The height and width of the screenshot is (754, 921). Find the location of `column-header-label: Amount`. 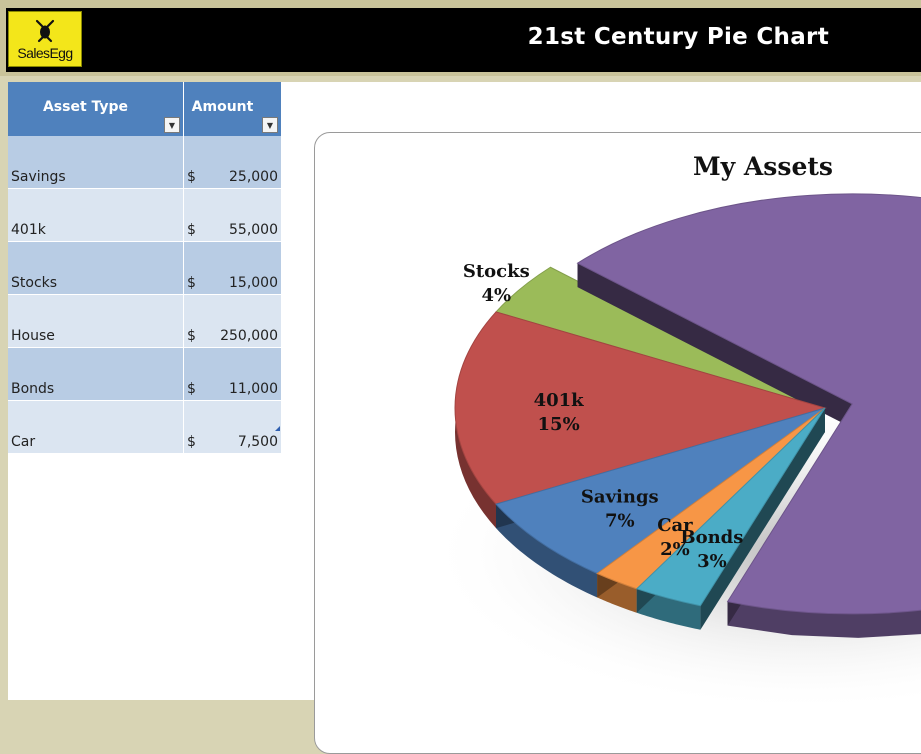

column-header-label: Amount is located at coordinates (222, 107).